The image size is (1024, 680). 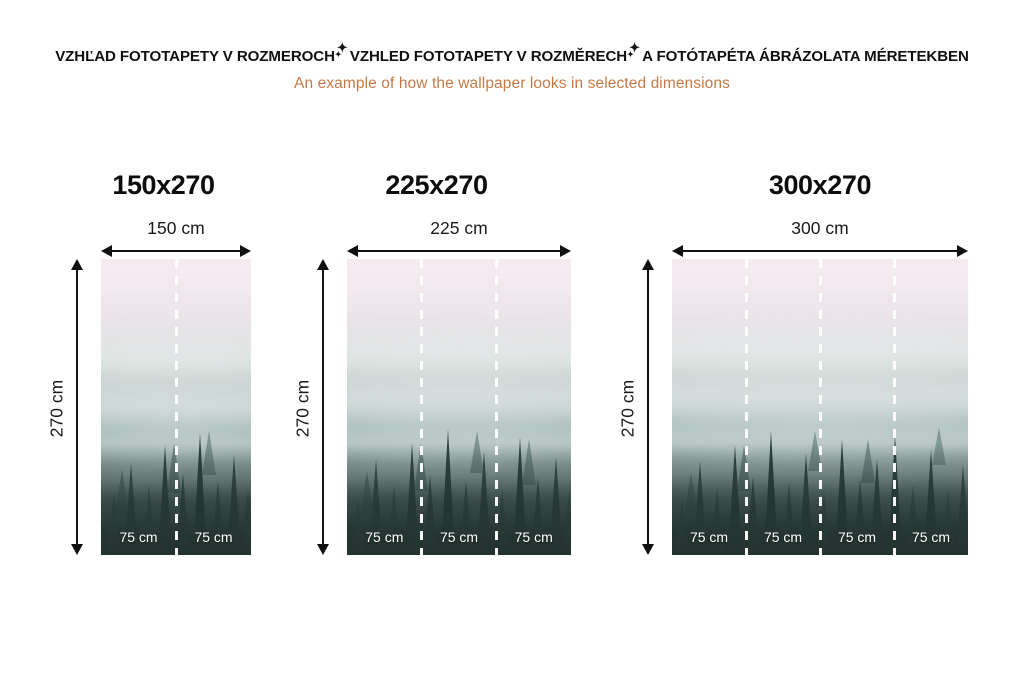 What do you see at coordinates (163, 185) in the screenshot?
I see `panel-title: 150x270` at bounding box center [163, 185].